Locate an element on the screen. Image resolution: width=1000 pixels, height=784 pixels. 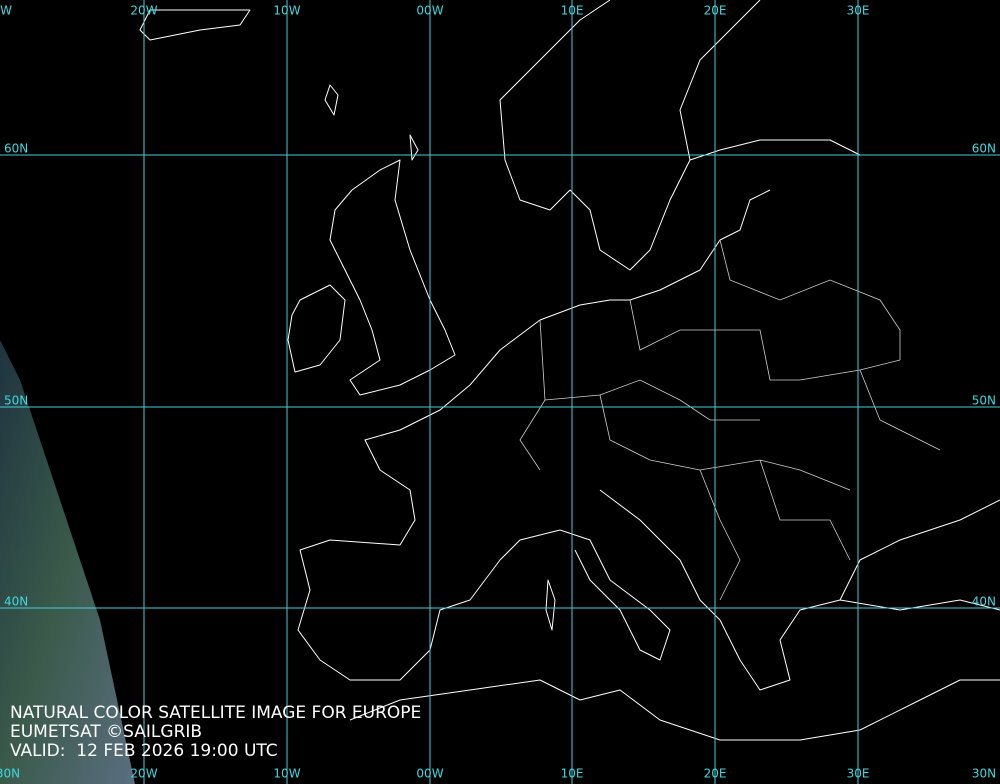
top-label: 00W is located at coordinates (429, 11).